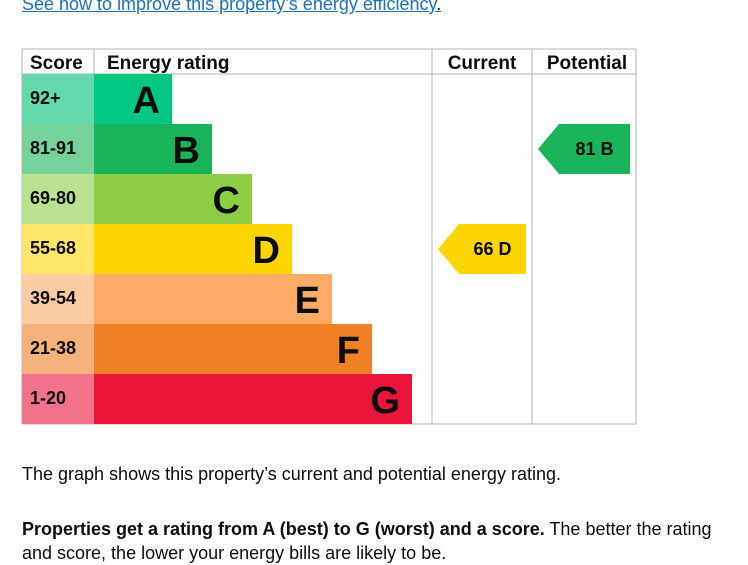  What do you see at coordinates (53, 248) in the screenshot?
I see `score-range-d: 55-68` at bounding box center [53, 248].